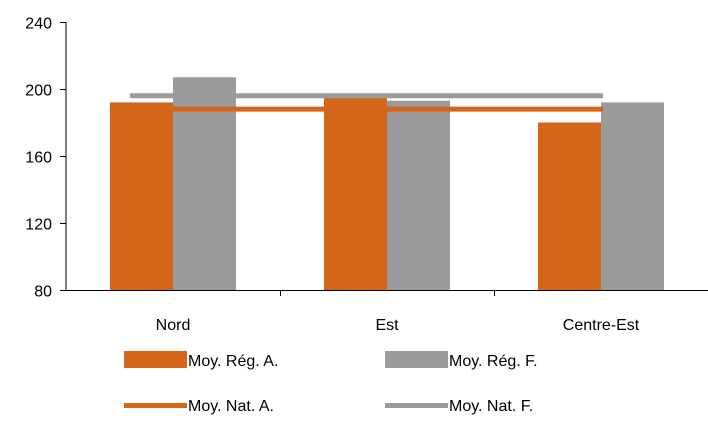 The image size is (708, 421). Describe the element at coordinates (38, 91) in the screenshot. I see `y-tick-label: 200` at that location.